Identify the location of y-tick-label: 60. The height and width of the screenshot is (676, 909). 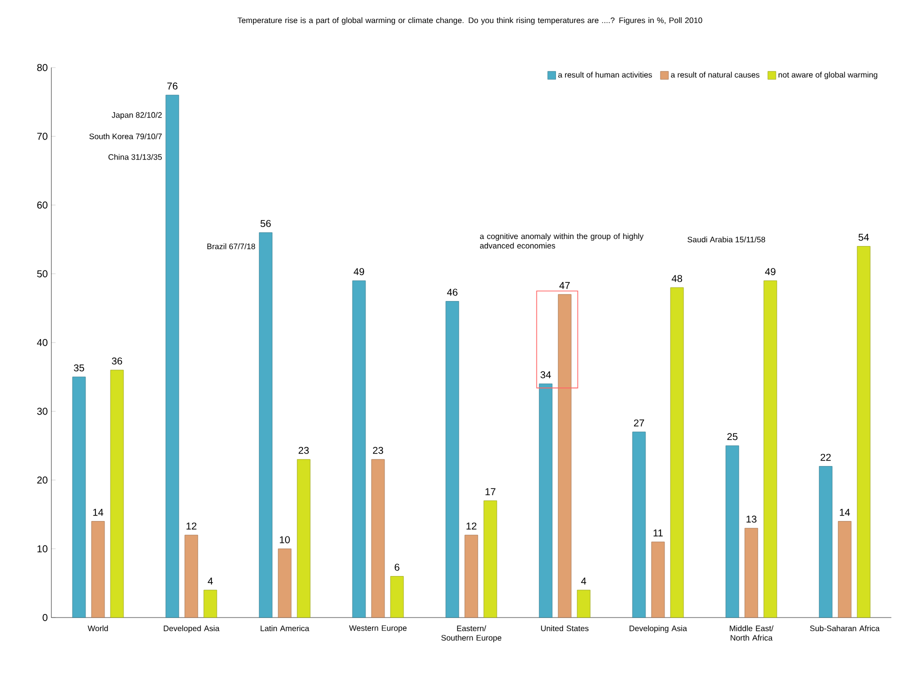
(42, 205).